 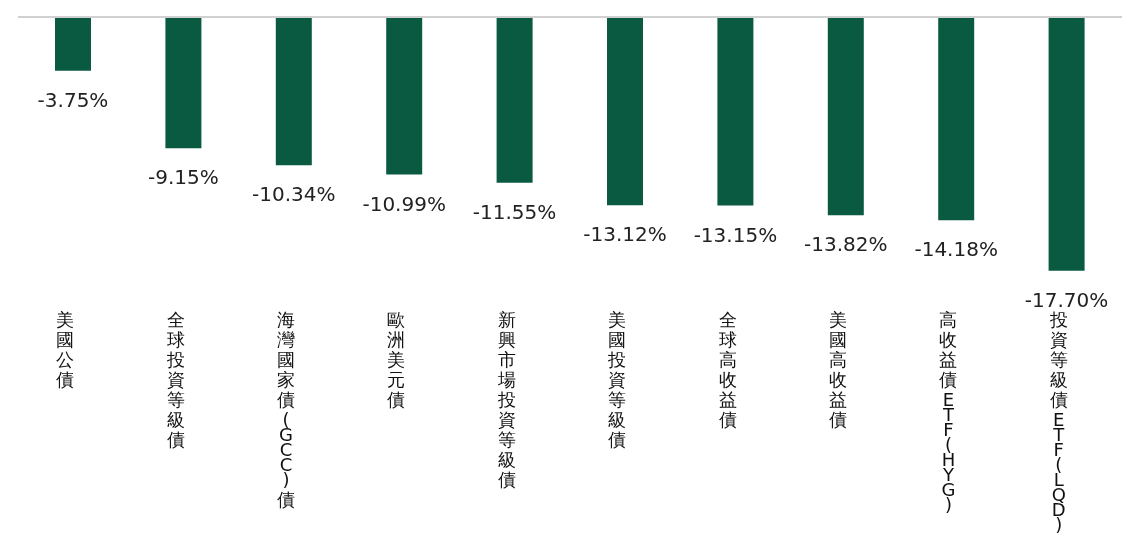 What do you see at coordinates (1058, 422) in the screenshot?
I see `category-label: 投資等級債ETF(LQD)` at bounding box center [1058, 422].